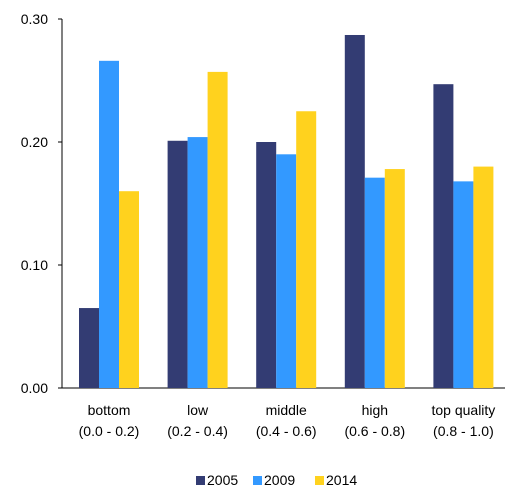  I want to click on y-axis-ticks: 0.00 0.10 0.20 0.30, so click(41, 203).